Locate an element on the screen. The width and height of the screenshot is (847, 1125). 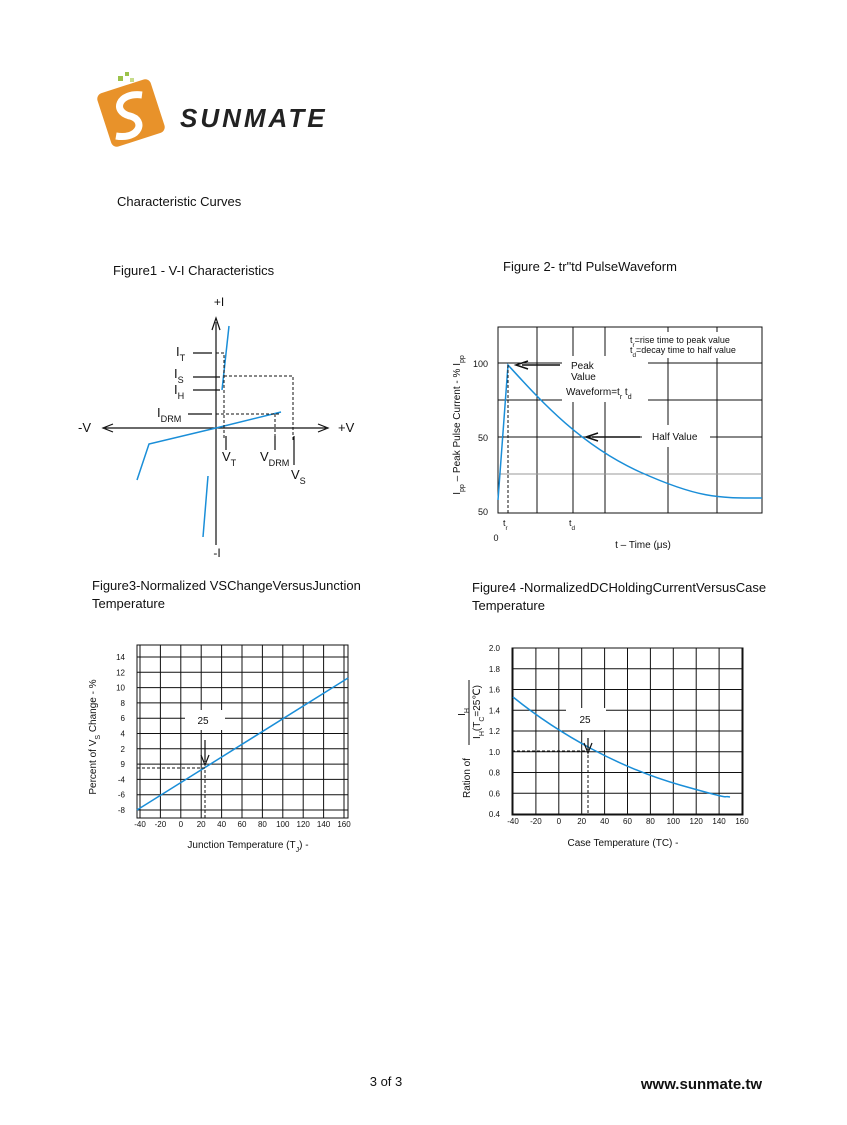
y-axis-label-num: IH is located at coordinates (464, 712).